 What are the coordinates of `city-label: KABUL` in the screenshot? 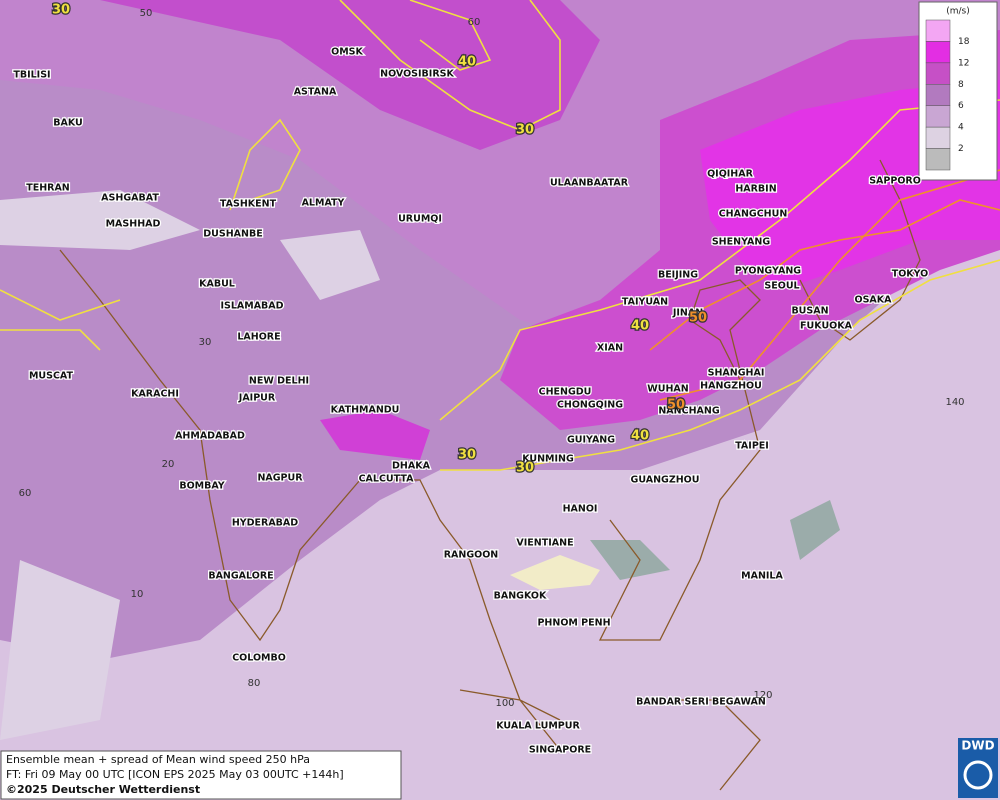 It's located at (217, 284).